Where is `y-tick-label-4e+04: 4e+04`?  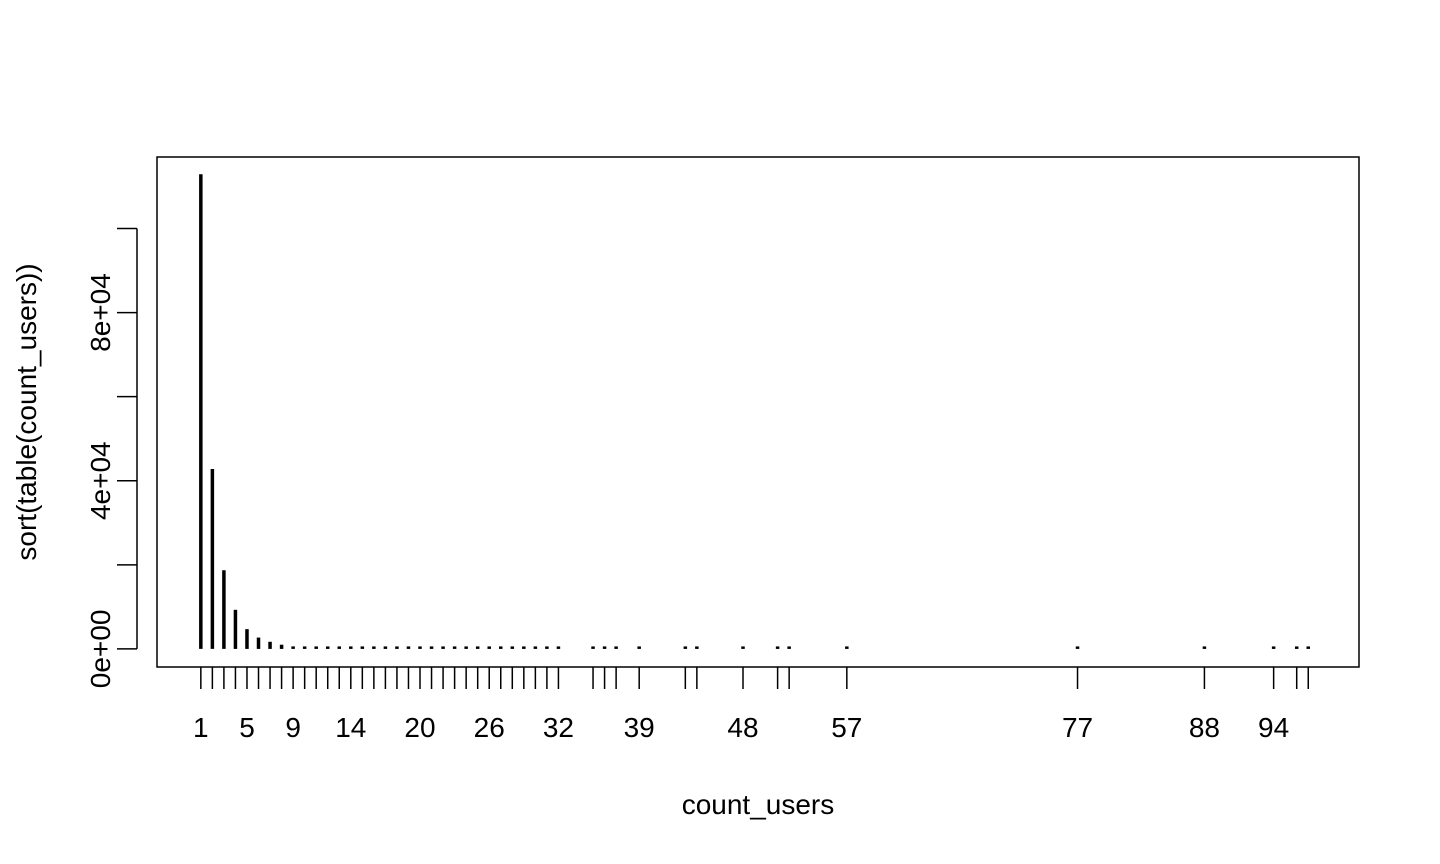
y-tick-label-4e+04: 4e+04 is located at coordinates (100, 480).